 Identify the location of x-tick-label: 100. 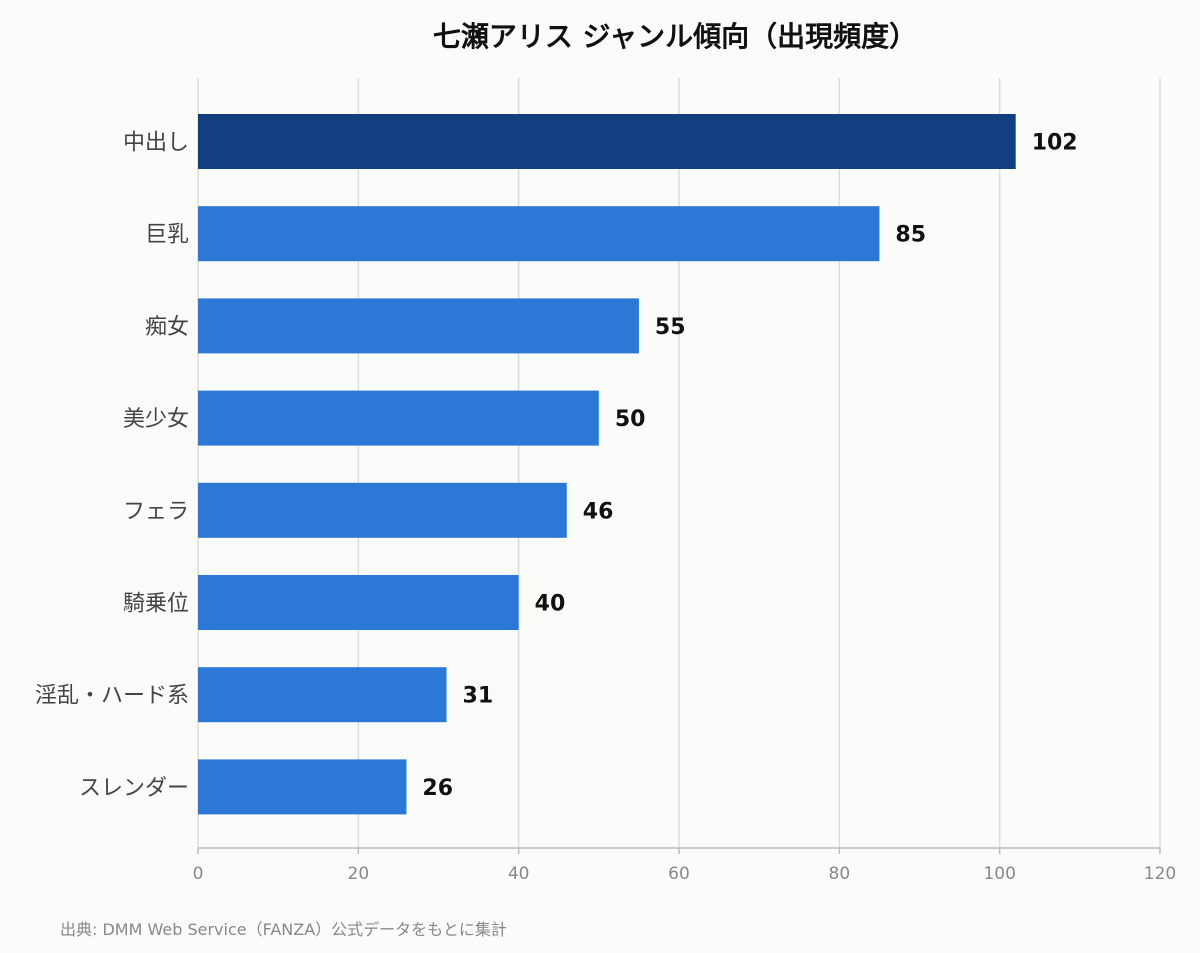
(999, 874).